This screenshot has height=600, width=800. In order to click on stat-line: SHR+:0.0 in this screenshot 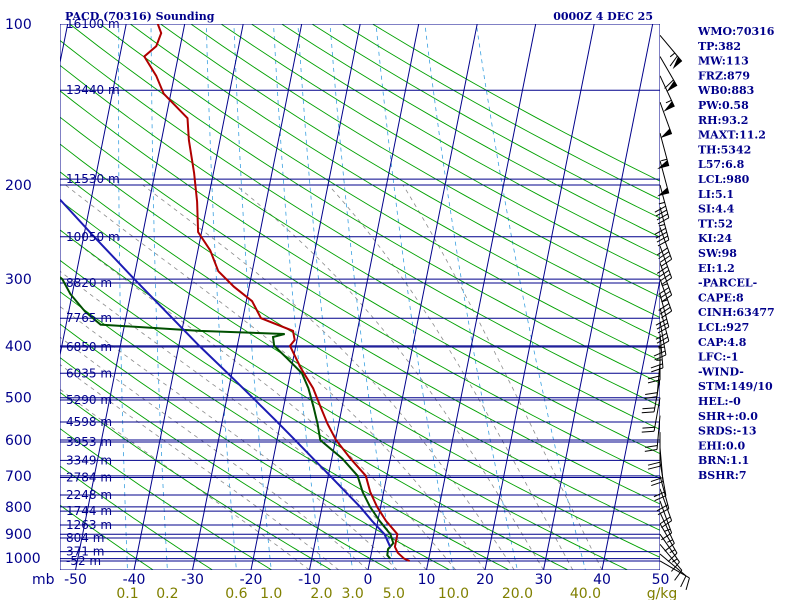, I will do `click(728, 416)`.